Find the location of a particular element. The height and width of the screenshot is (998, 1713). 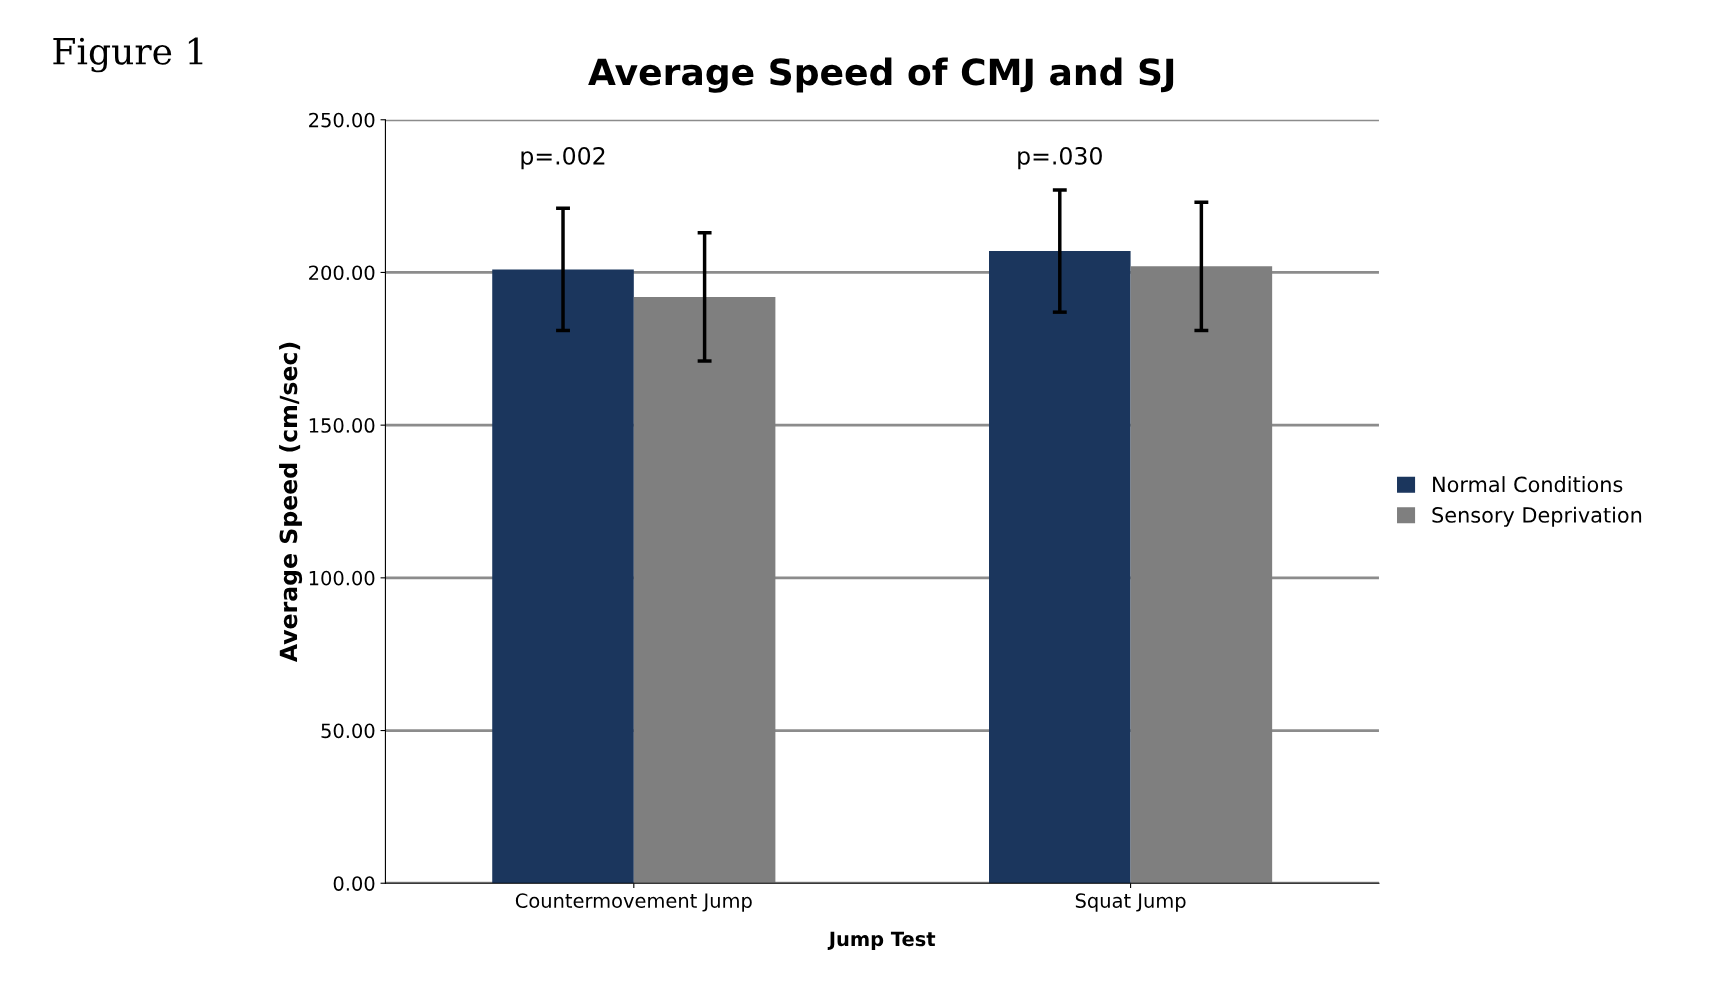

y-tick-label: 150.00 is located at coordinates (342, 425).